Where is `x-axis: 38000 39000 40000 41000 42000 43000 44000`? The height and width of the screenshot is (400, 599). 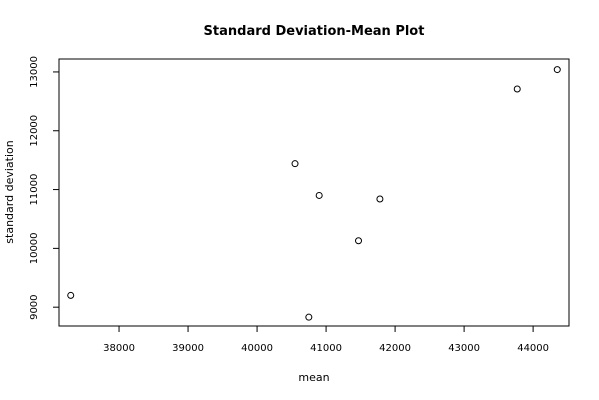
x-axis: 38000 39000 40000 41000 42000 43000 44000 is located at coordinates (326, 340).